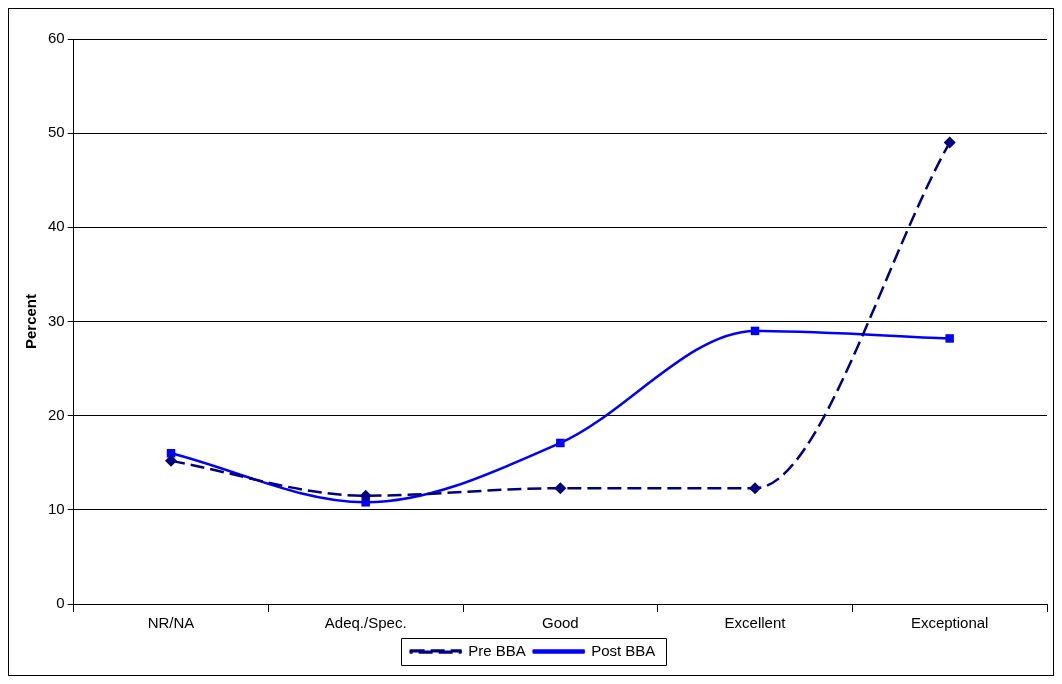 This screenshot has width=1062, height=684. I want to click on y-tick-label: 10, so click(56, 508).